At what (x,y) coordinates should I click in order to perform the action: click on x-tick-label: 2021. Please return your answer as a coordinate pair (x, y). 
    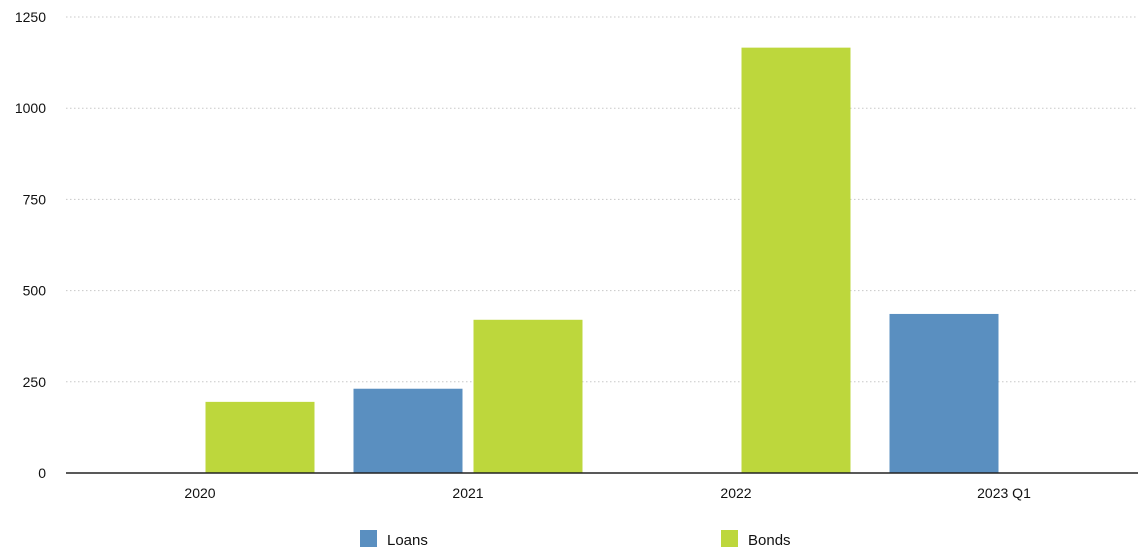
    Looking at the image, I should click on (467, 493).